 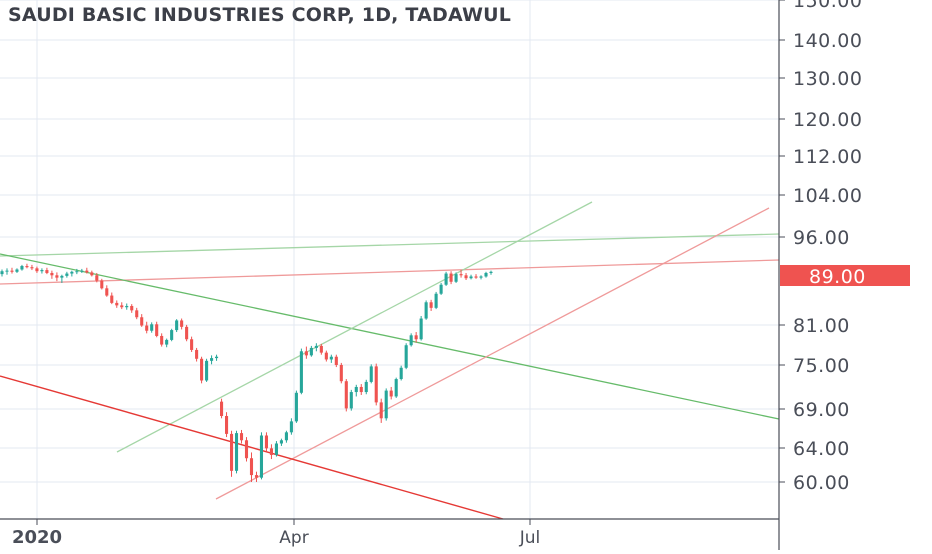 What do you see at coordinates (837, 277) in the screenshot?
I see `last-price-label: 89.00` at bounding box center [837, 277].